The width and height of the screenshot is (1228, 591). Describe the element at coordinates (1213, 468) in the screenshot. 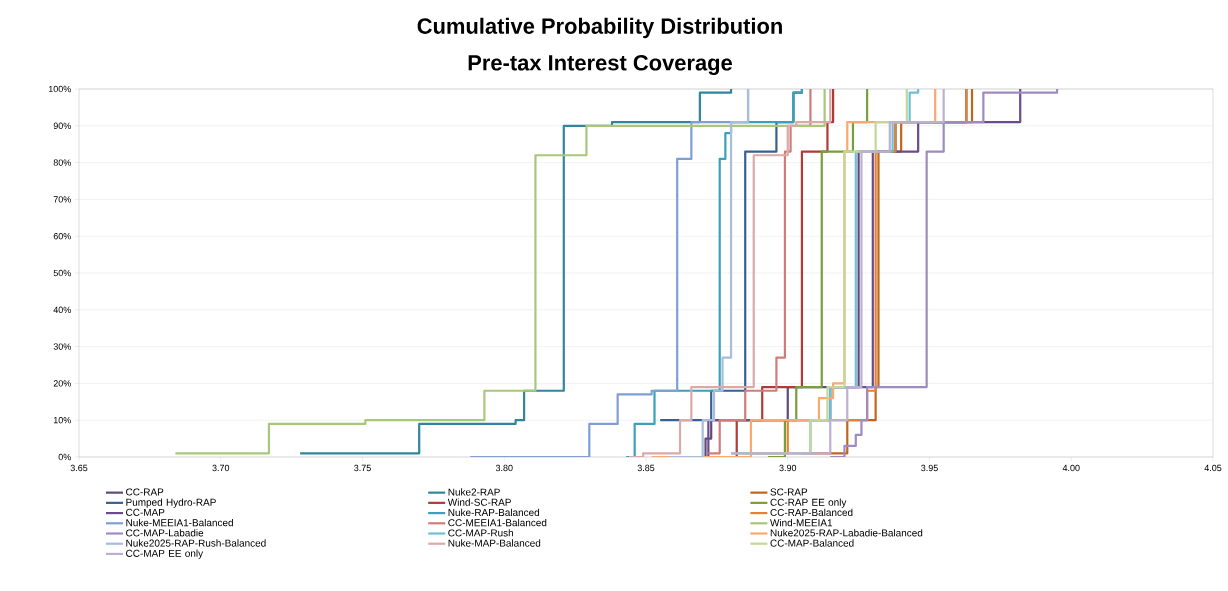

I see `x-tick-label: 4.05` at that location.